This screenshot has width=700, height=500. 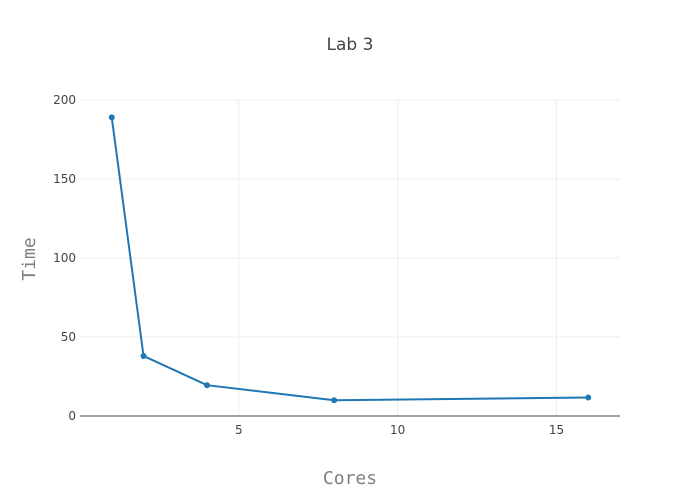 What do you see at coordinates (350, 478) in the screenshot?
I see `x-axis-title: Cores` at bounding box center [350, 478].